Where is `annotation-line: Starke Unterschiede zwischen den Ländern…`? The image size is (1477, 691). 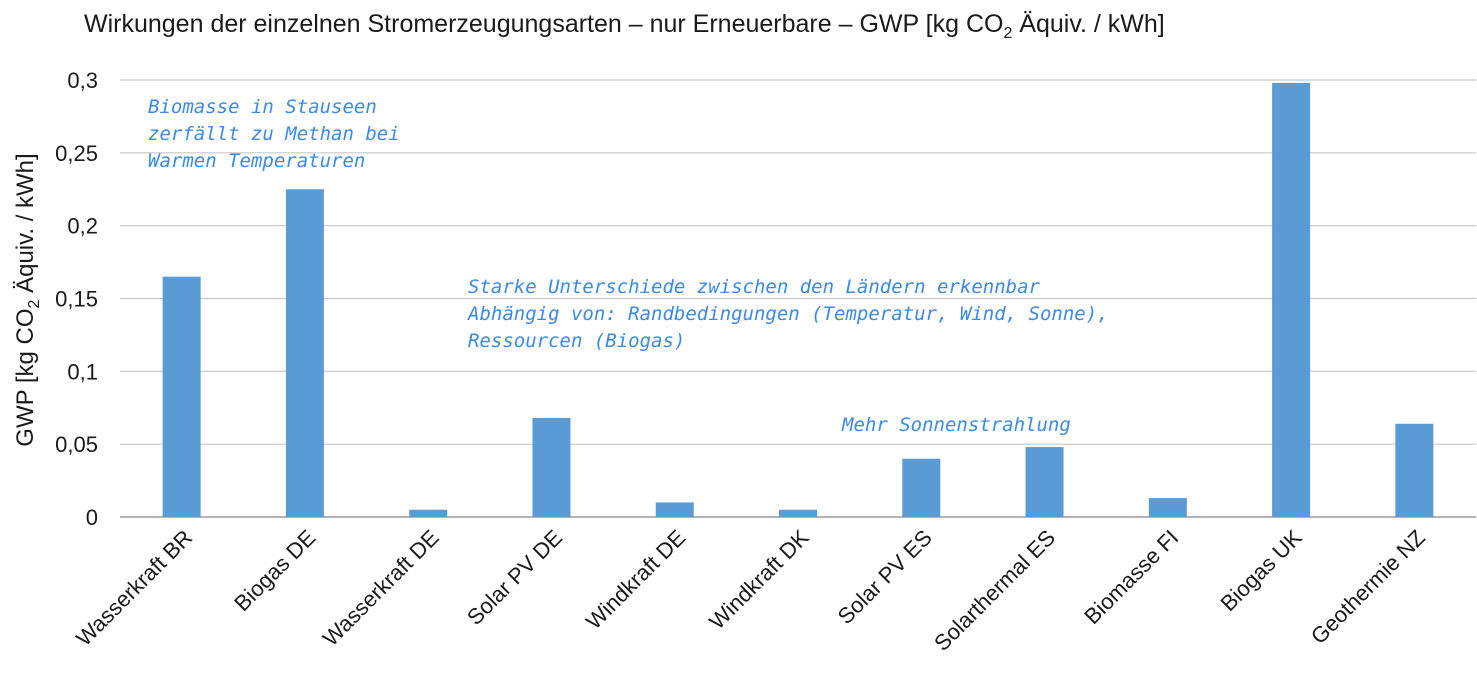 annotation-line: Starke Unterschiede zwischen den Ländern… is located at coordinates (754, 287).